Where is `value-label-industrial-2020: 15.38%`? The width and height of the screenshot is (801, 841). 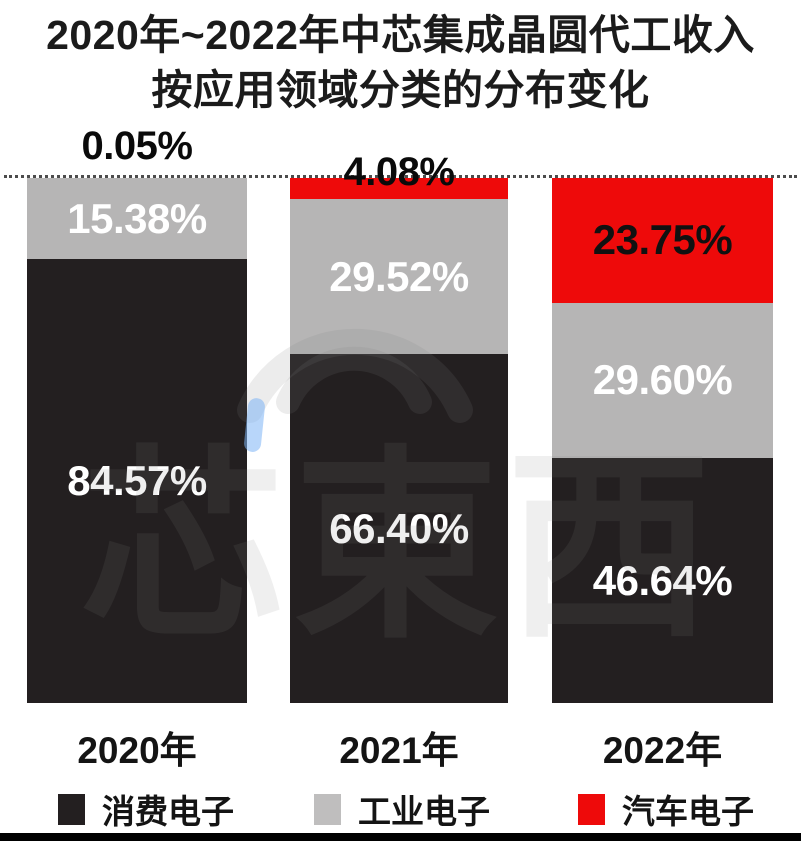 value-label-industrial-2020: 15.38% is located at coordinates (137, 218).